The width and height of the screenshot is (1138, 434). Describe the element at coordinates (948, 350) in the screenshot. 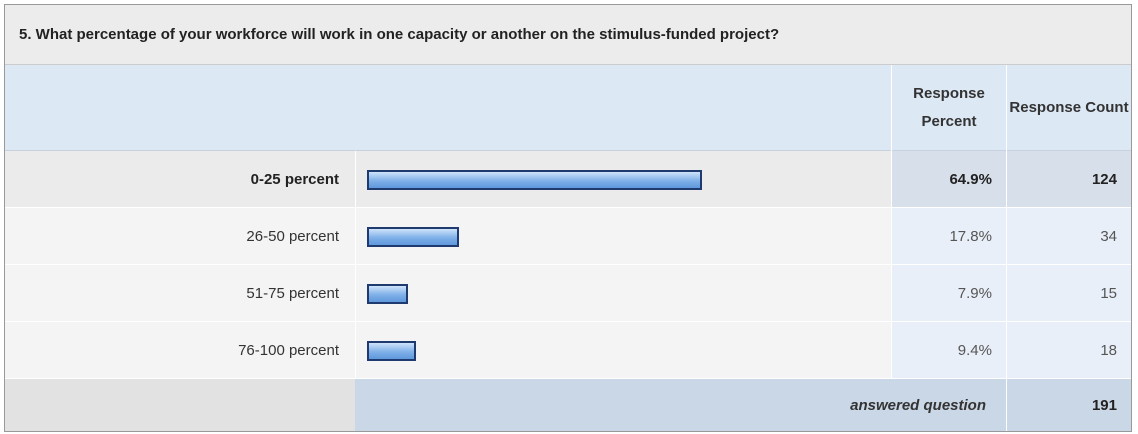

I see `percent-value: 9.4%` at that location.